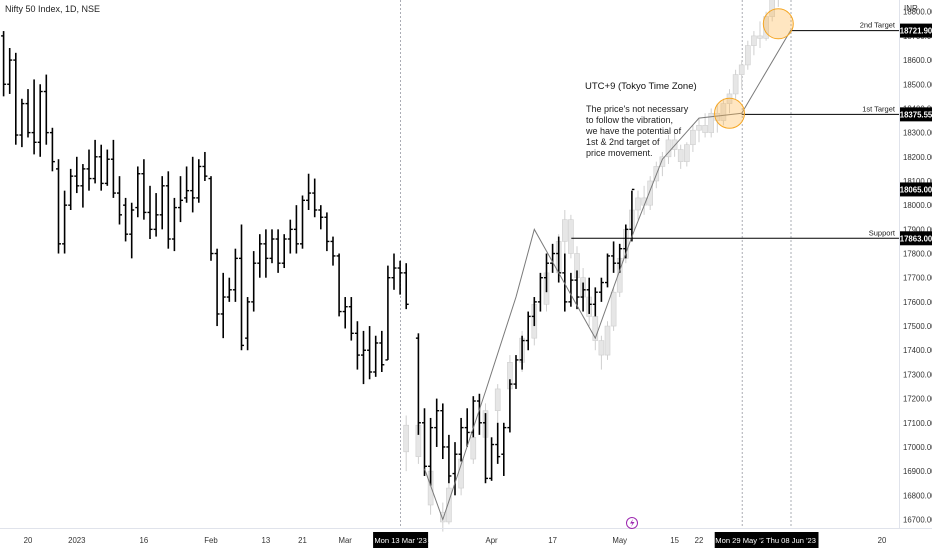 This screenshot has height=550, width=932. Describe the element at coordinates (917, 302) in the screenshot. I see `y-tick-label: 17600.00` at that location.